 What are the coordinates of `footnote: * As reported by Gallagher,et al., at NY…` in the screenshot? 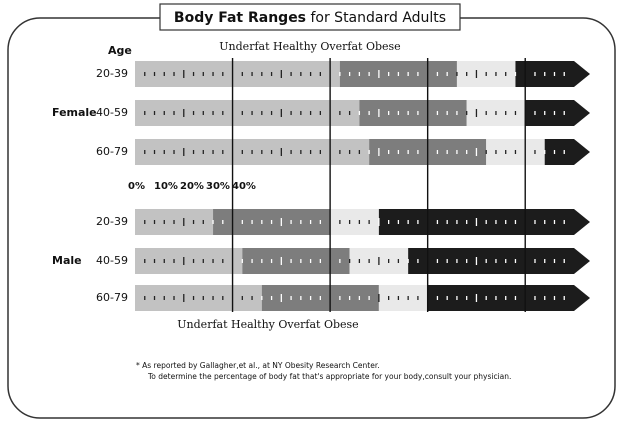 It's located at (258, 365).